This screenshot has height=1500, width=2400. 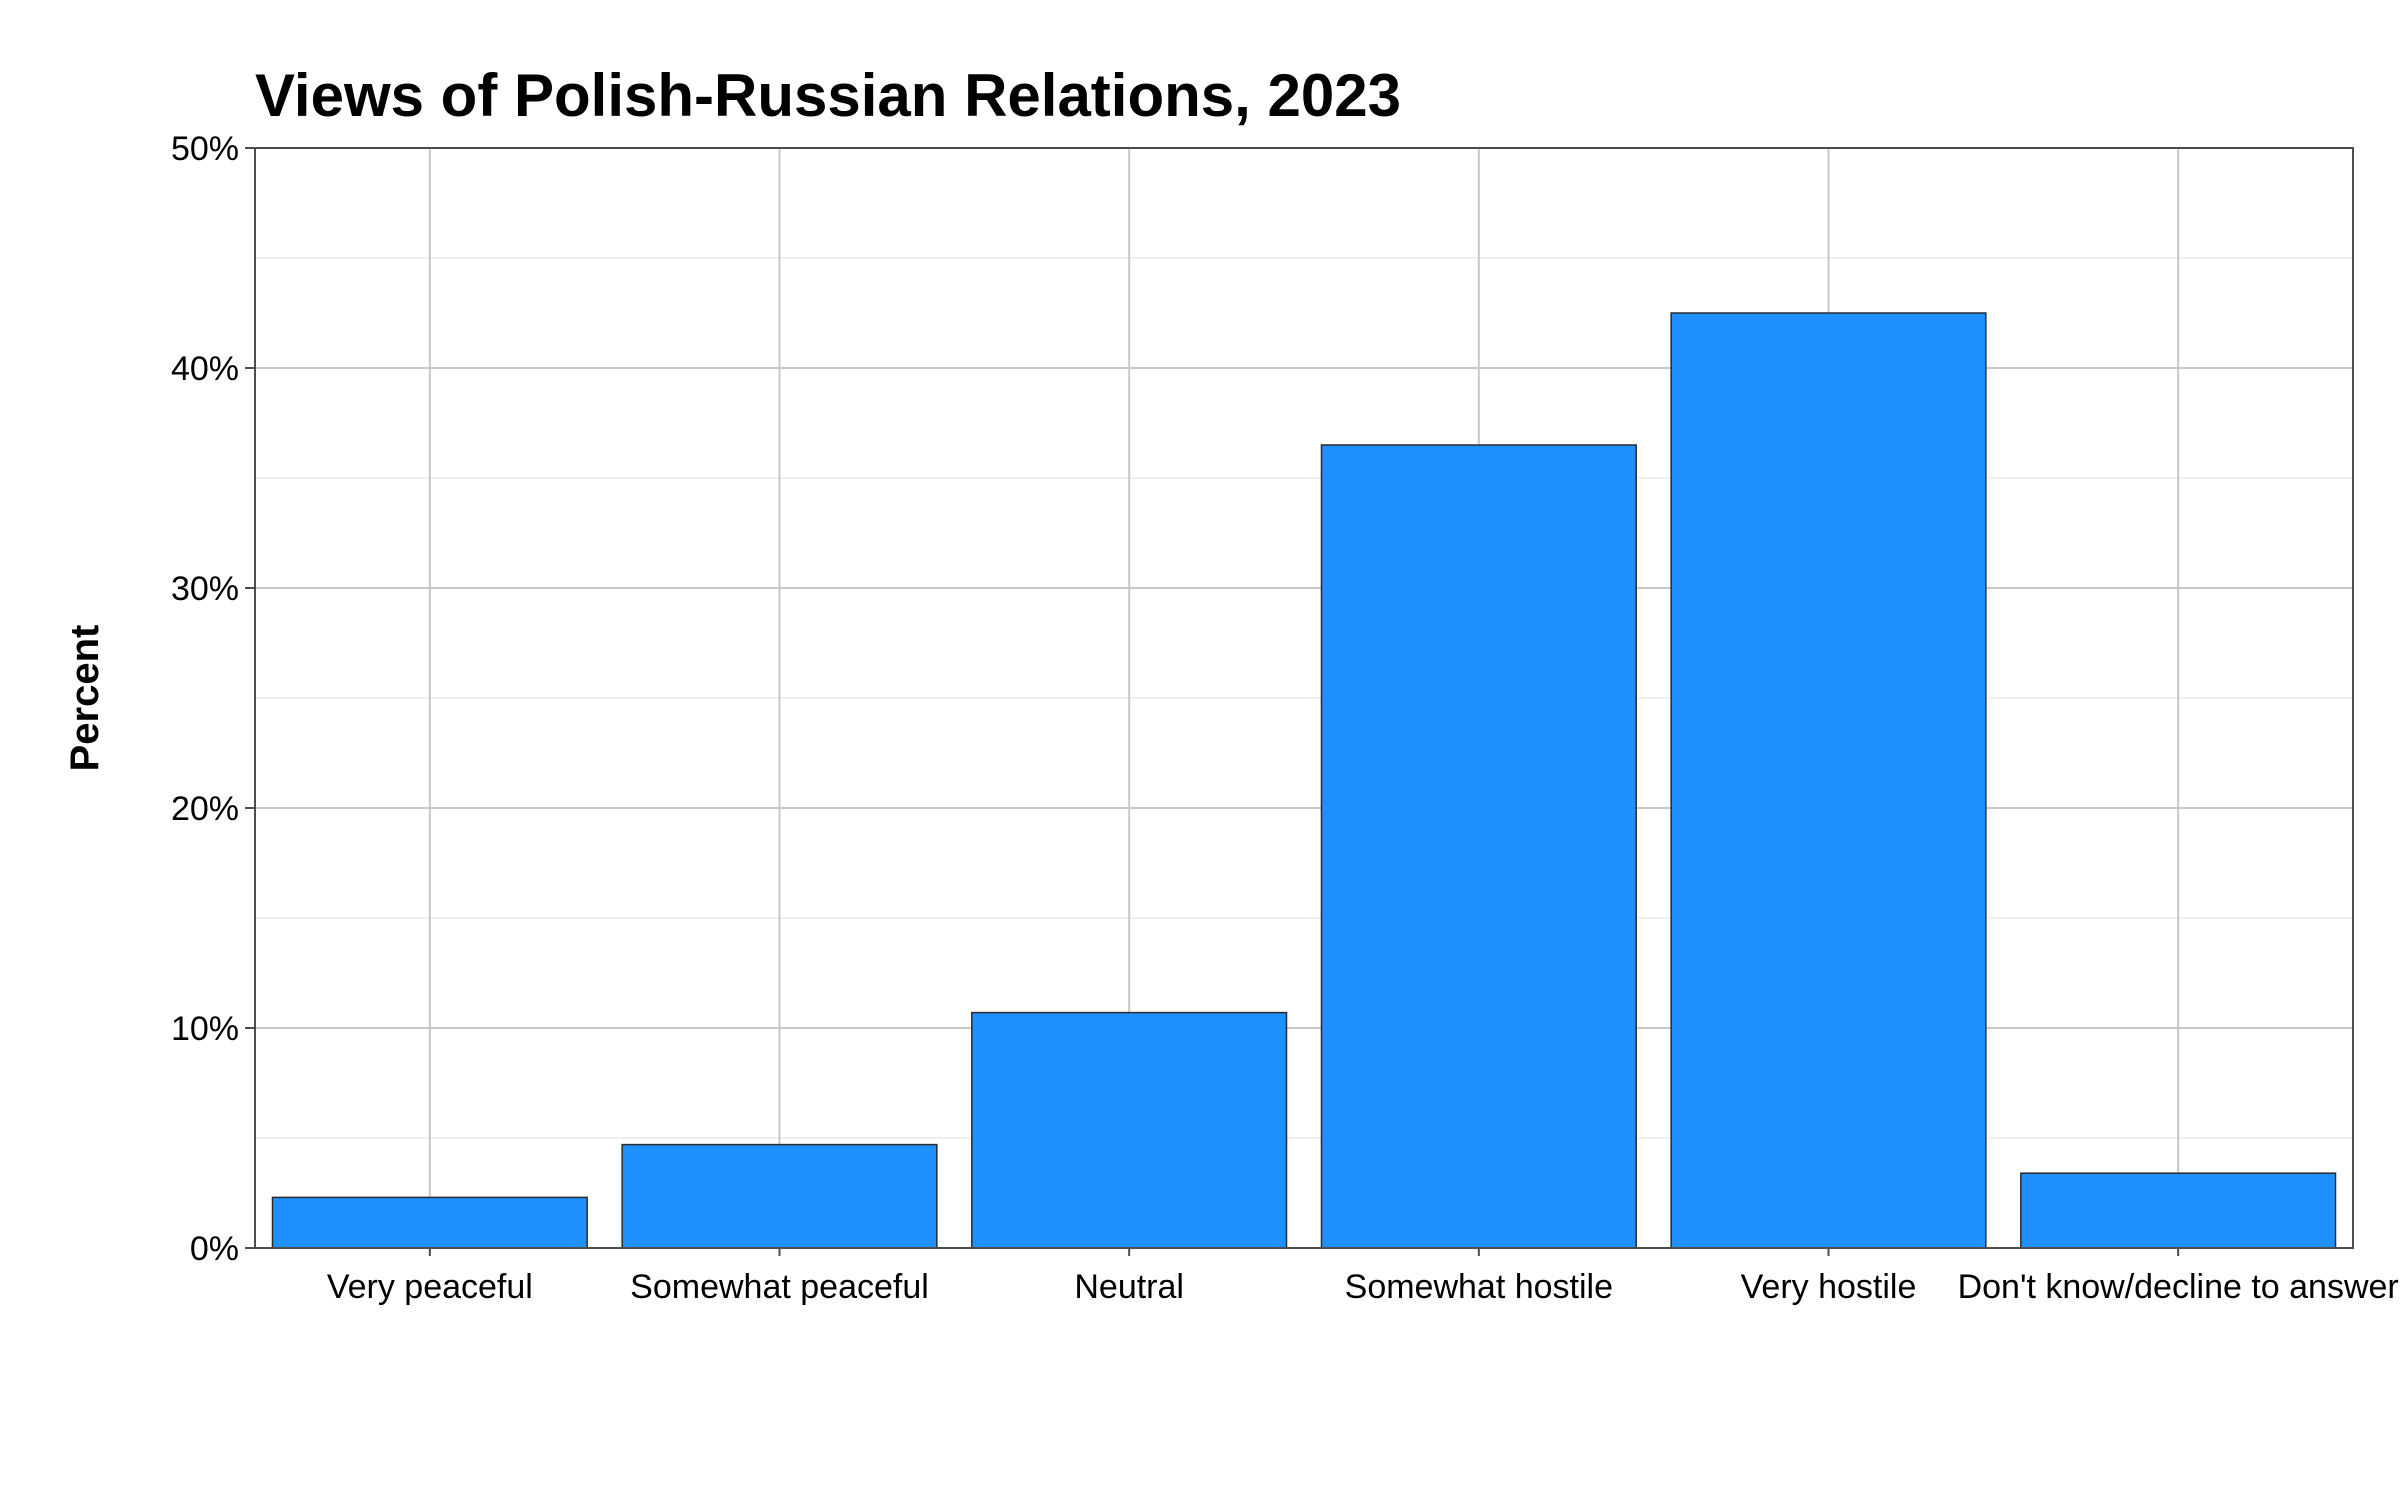 I want to click on y-tick-label: 30%, so click(x=205, y=589).